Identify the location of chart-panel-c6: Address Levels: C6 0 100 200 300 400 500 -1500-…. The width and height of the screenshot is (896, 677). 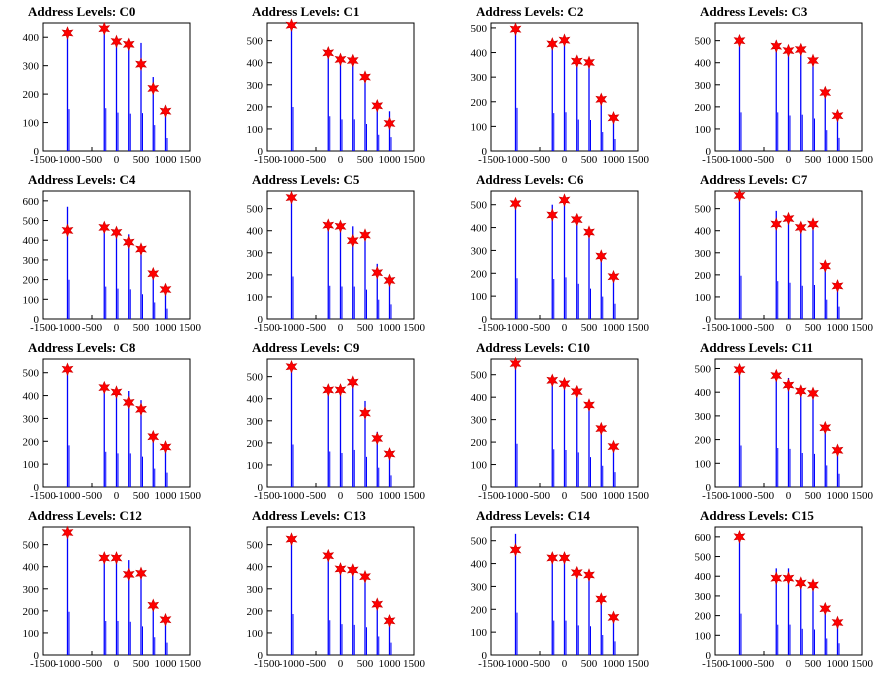
(560, 256).